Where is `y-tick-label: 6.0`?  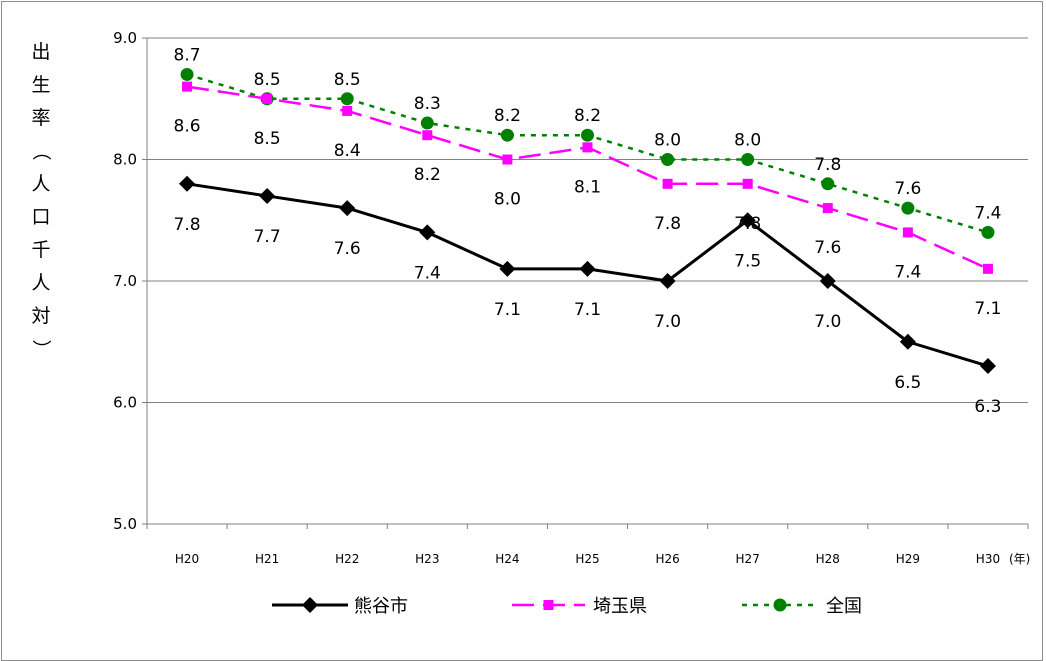 y-tick-label: 6.0 is located at coordinates (125, 403).